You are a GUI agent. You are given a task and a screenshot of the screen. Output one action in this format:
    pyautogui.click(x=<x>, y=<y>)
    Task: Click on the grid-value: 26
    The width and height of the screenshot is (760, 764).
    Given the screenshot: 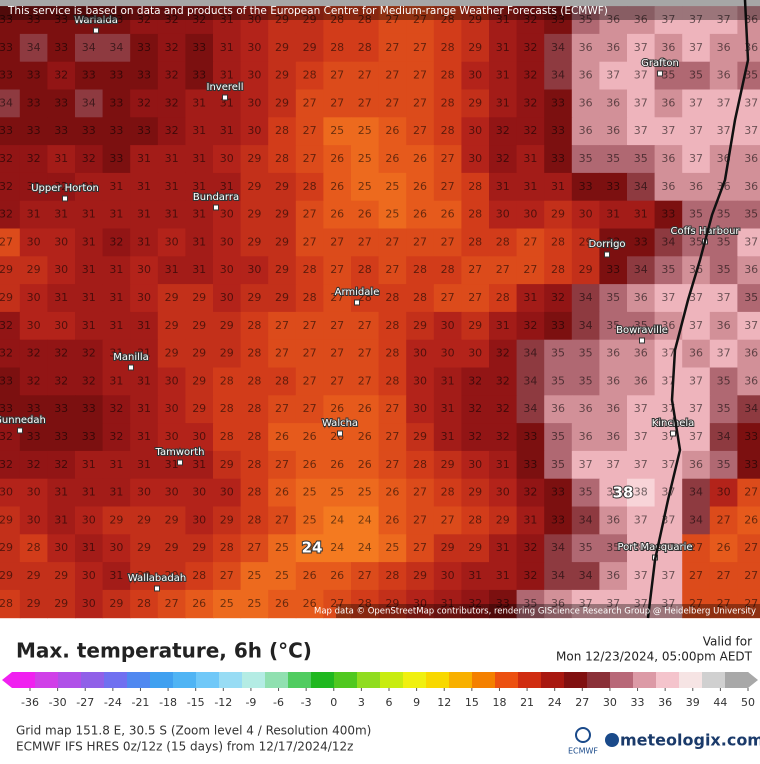 What is the action you would take?
    pyautogui.click(x=337, y=464)
    